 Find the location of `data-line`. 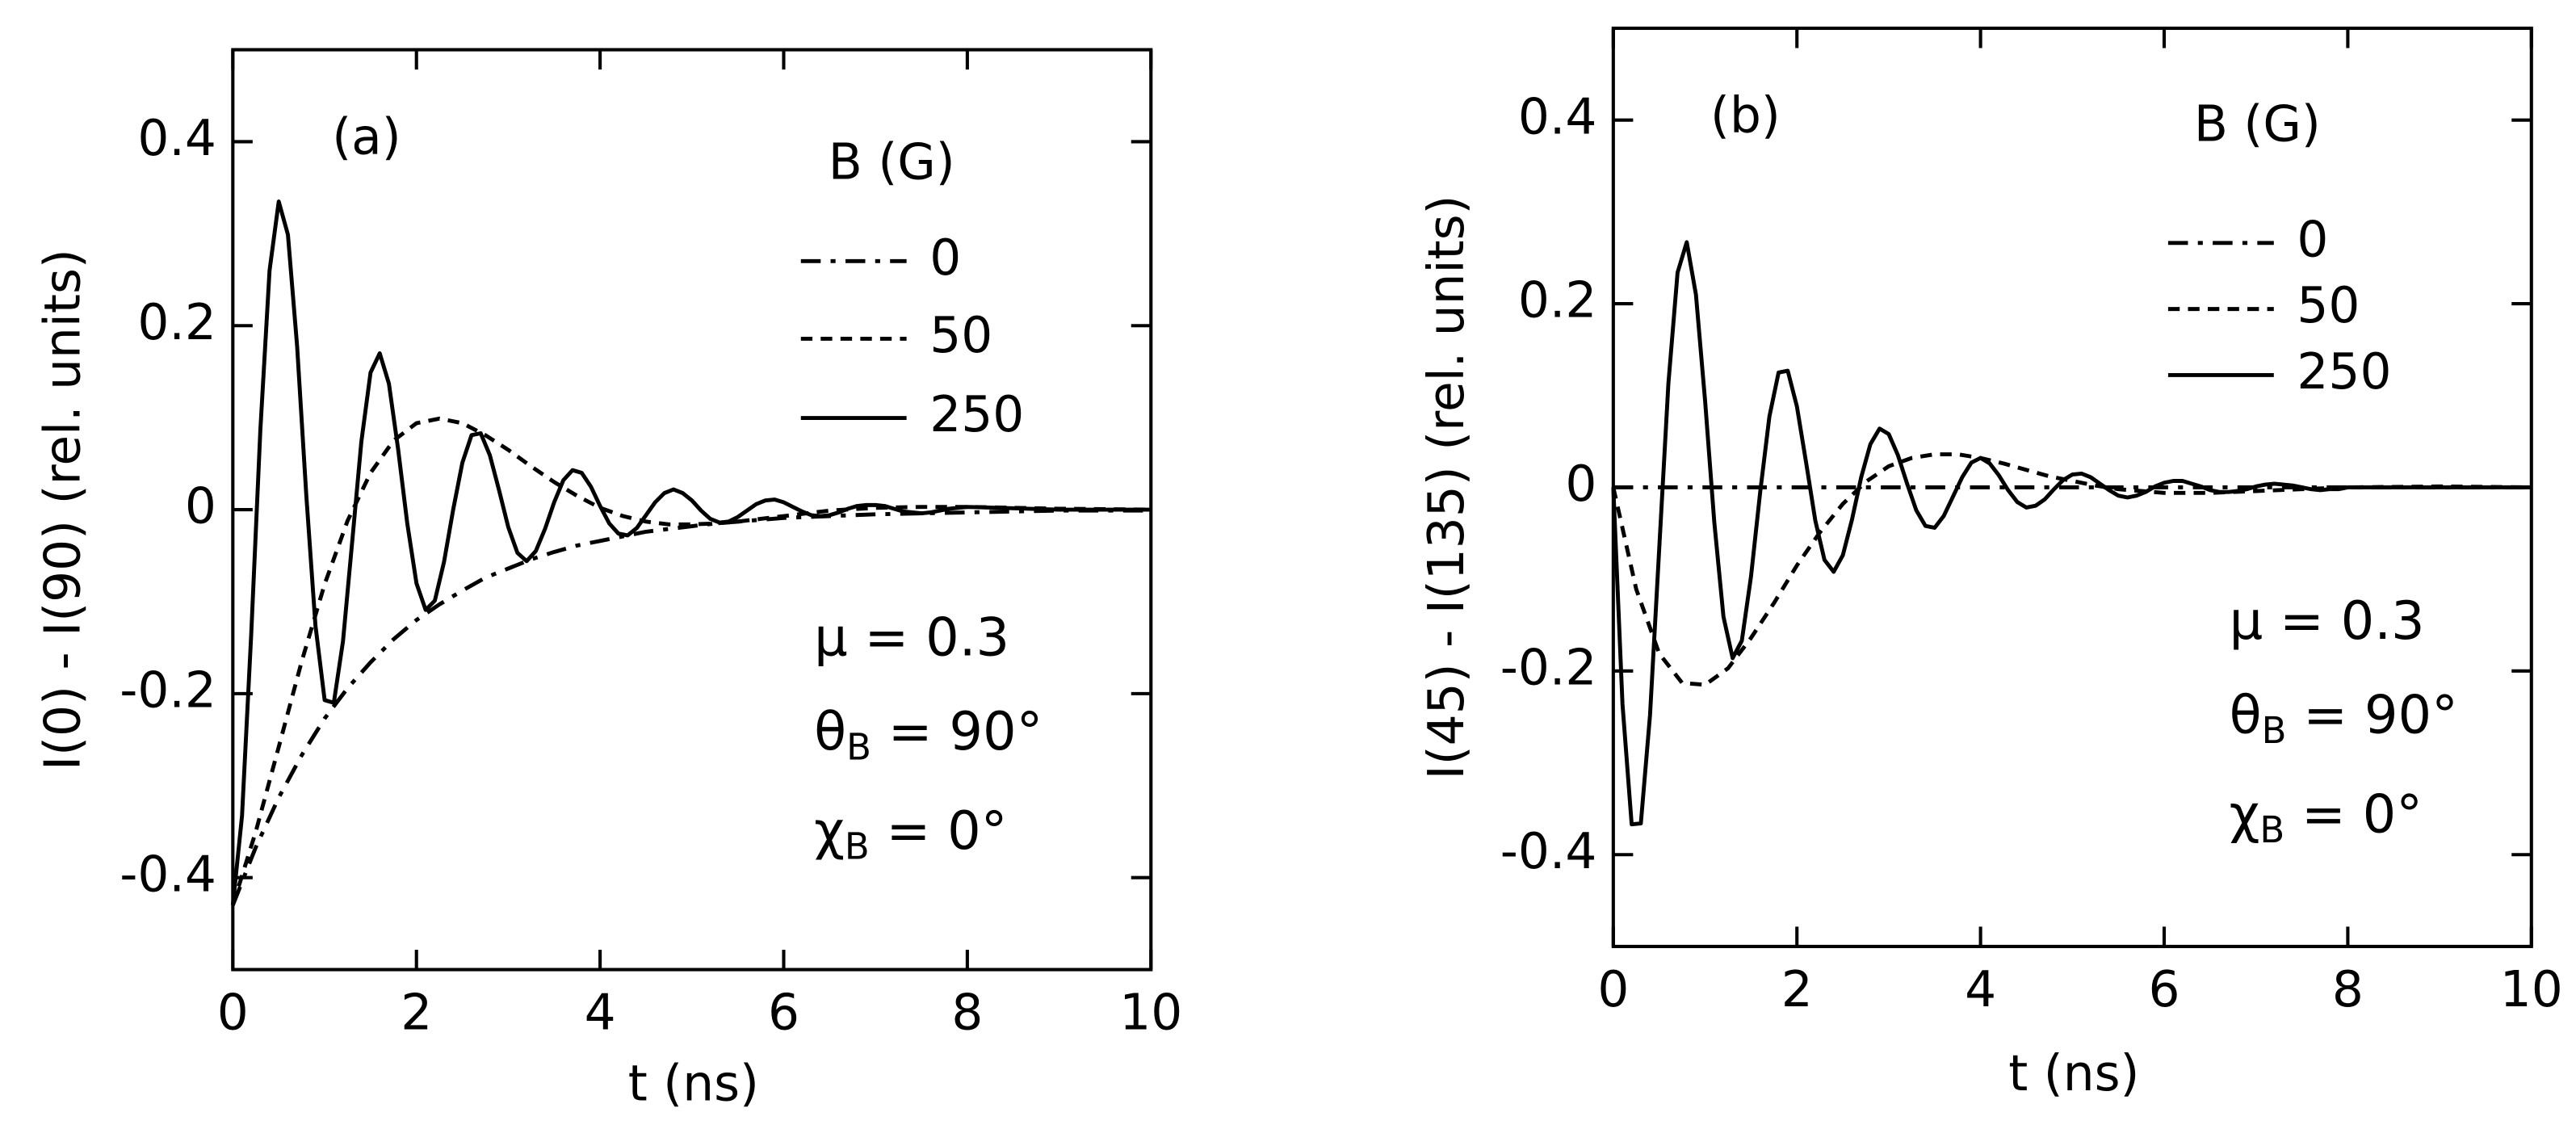

data-line is located at coordinates (2071, 569).